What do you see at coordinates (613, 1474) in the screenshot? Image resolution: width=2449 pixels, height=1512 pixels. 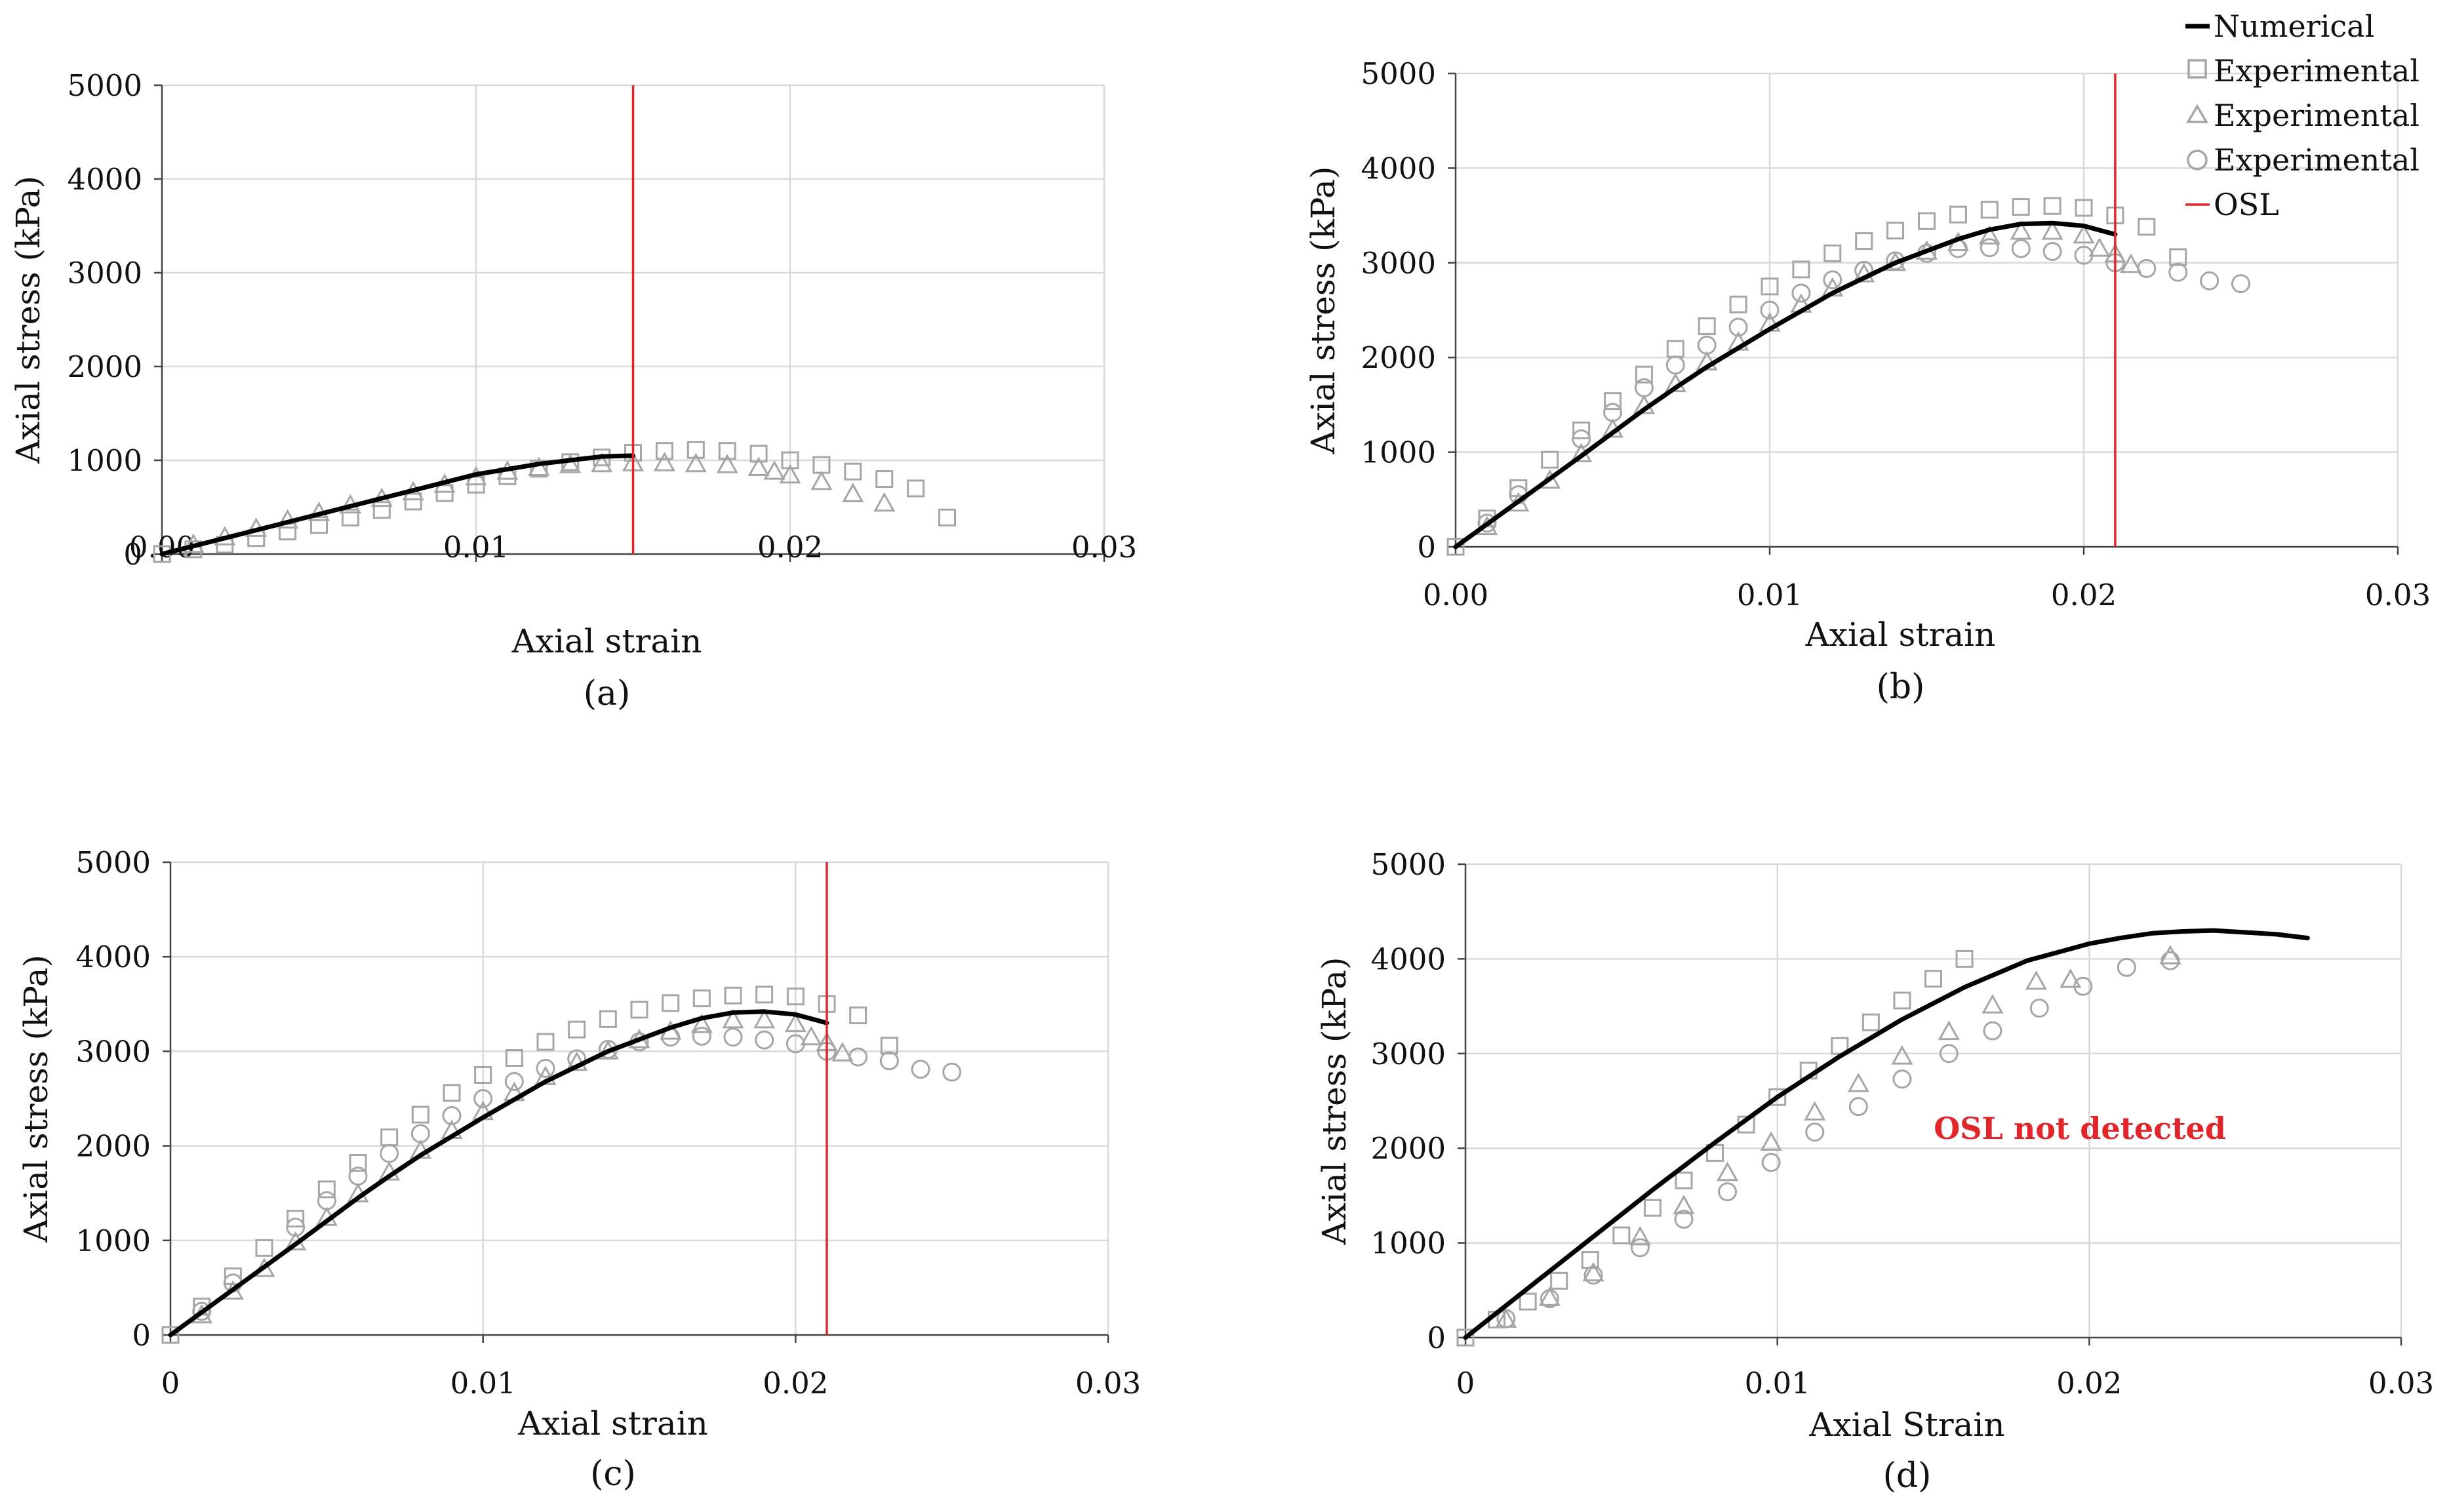 I see `panel-caption: (c)` at bounding box center [613, 1474].